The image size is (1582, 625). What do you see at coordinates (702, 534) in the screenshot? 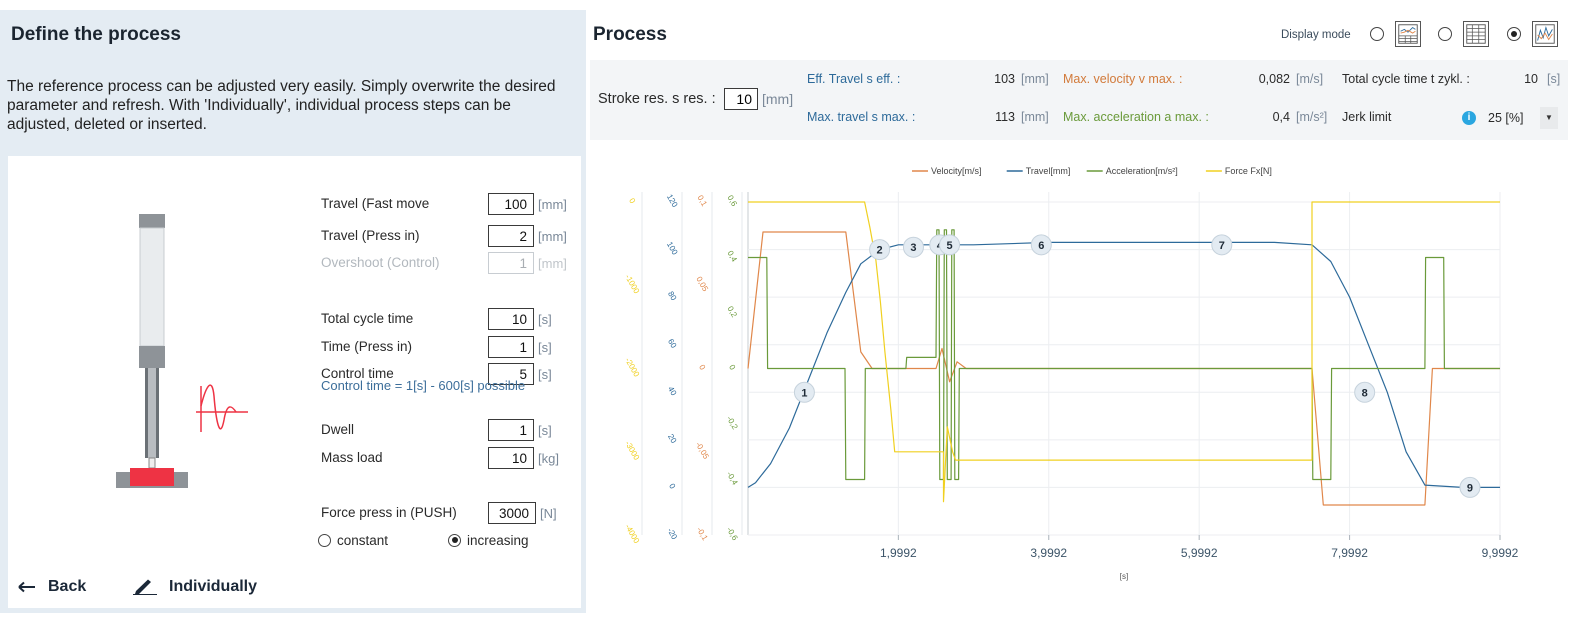
I see `y-tick-label-velocity: -0,1` at bounding box center [702, 534].